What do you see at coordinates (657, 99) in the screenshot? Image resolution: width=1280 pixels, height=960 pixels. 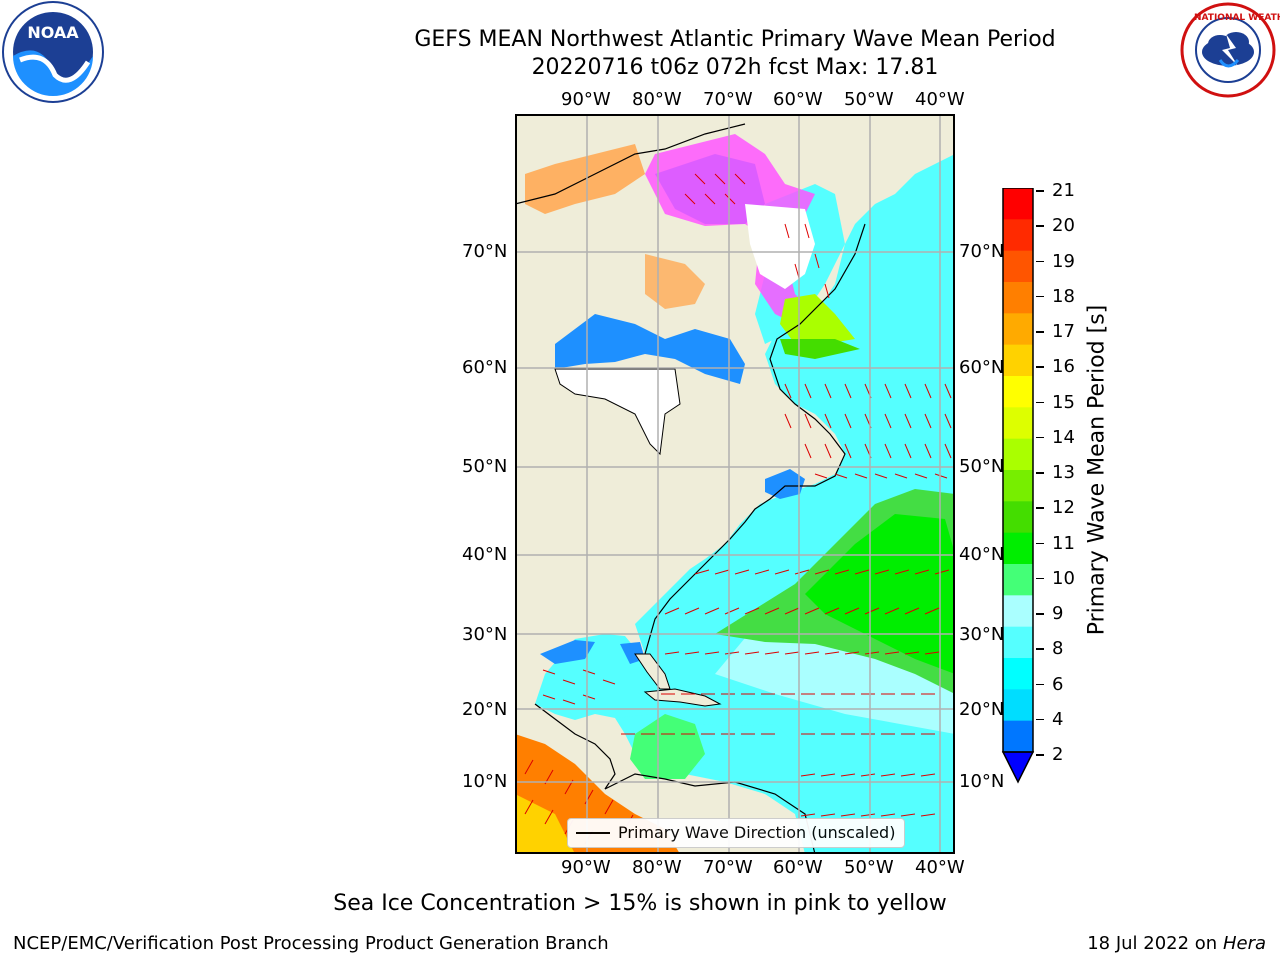 I see `lon-label-top-80w: 80°W` at bounding box center [657, 99].